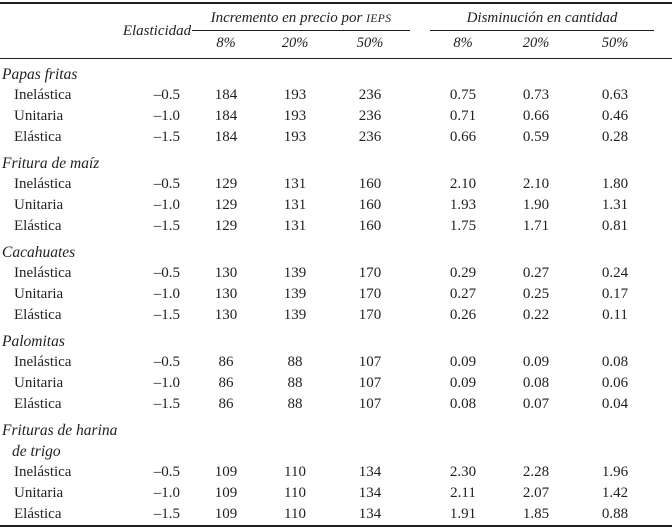  I want to click on subcol-header-qty-8: 8%, so click(463, 44).